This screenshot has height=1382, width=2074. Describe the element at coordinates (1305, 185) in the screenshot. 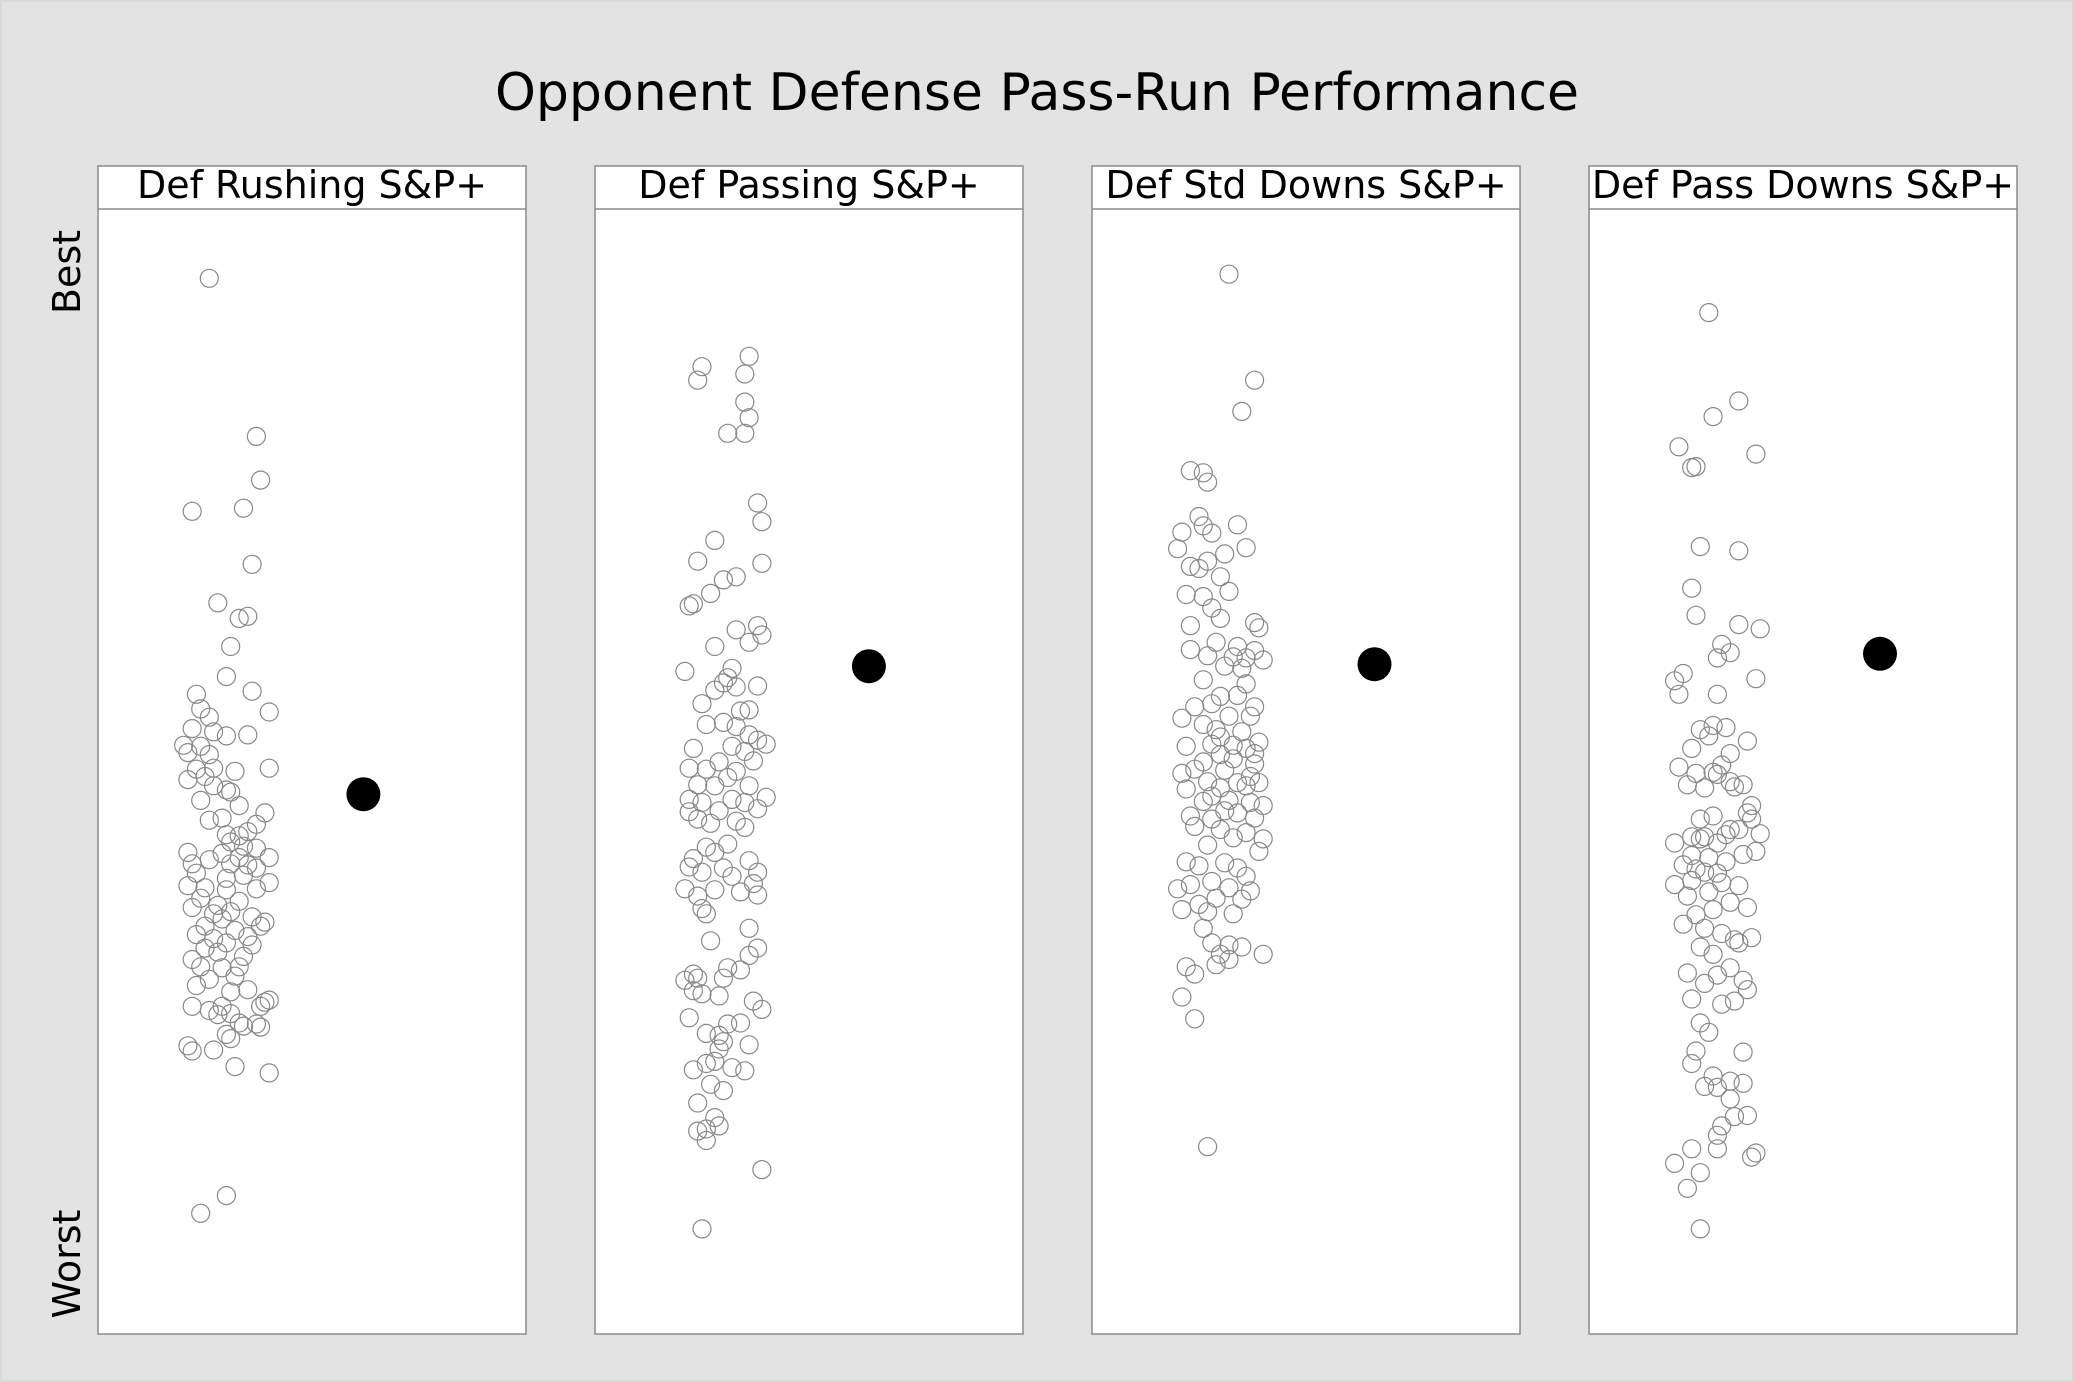

I see `panel-title: Def Std Downs S&P+` at that location.